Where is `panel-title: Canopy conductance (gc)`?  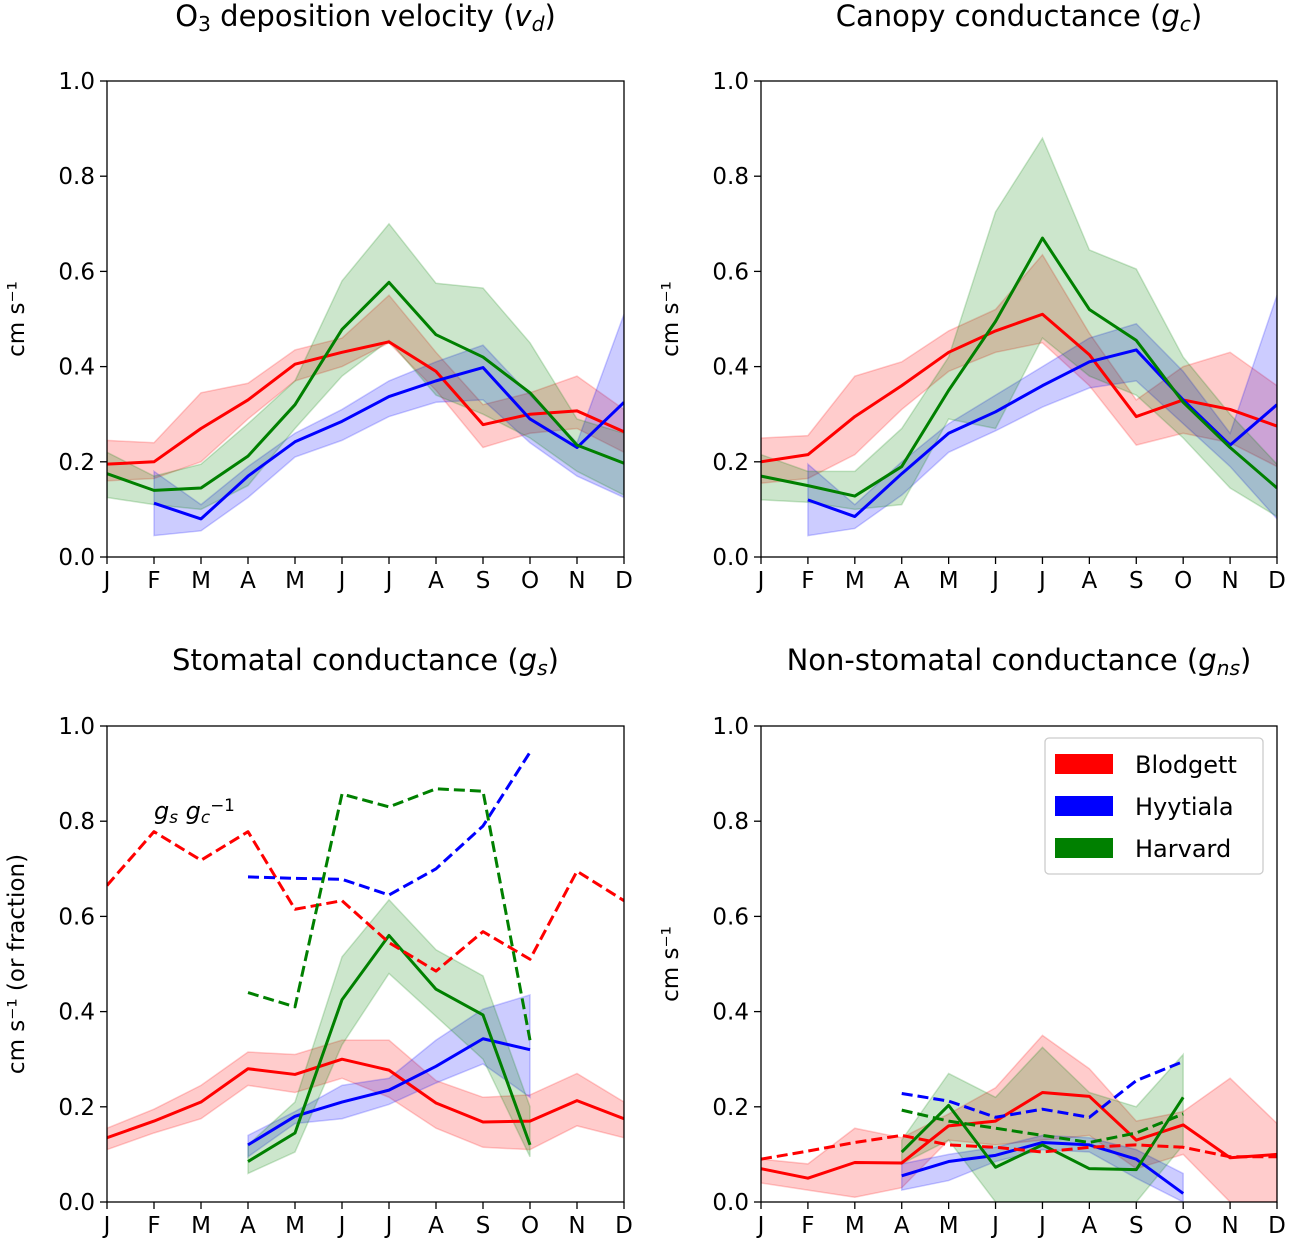 panel-title: Canopy conductance (gc) is located at coordinates (1019, 18).